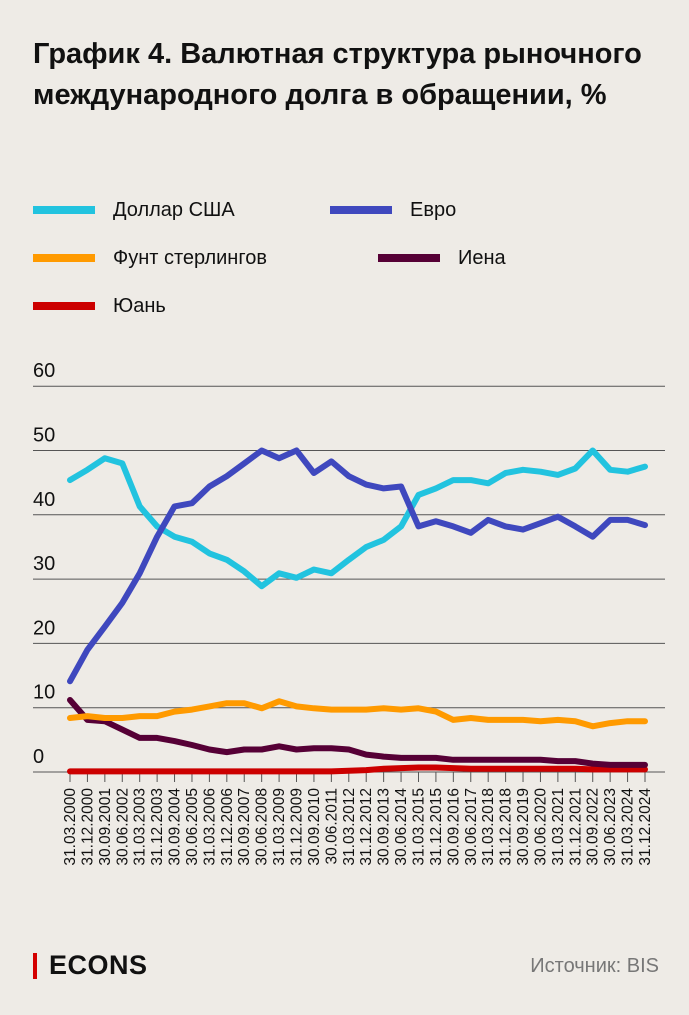  What do you see at coordinates (433, 209) in the screenshot?
I see `legend-label-eur: Евро` at bounding box center [433, 209].